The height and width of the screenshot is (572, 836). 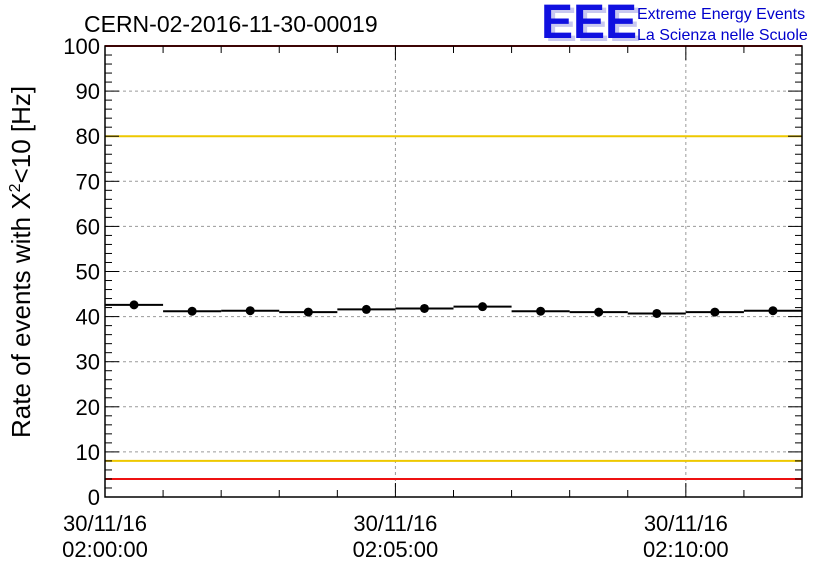 I want to click on y-tick-label: 0, so click(x=94, y=497).